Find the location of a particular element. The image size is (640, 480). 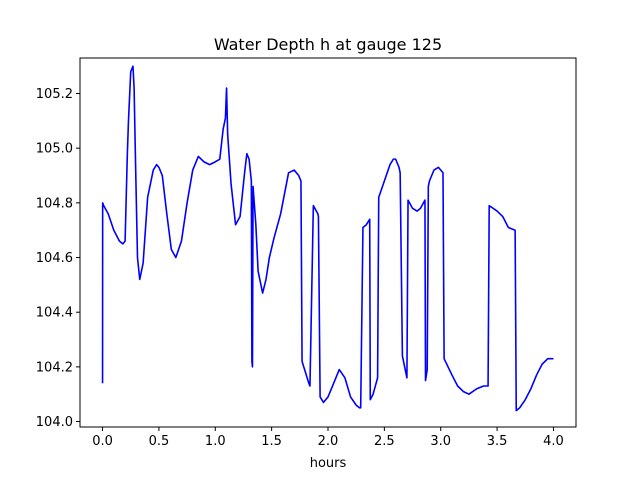

x-tick-label: 0.0 is located at coordinates (102, 441).